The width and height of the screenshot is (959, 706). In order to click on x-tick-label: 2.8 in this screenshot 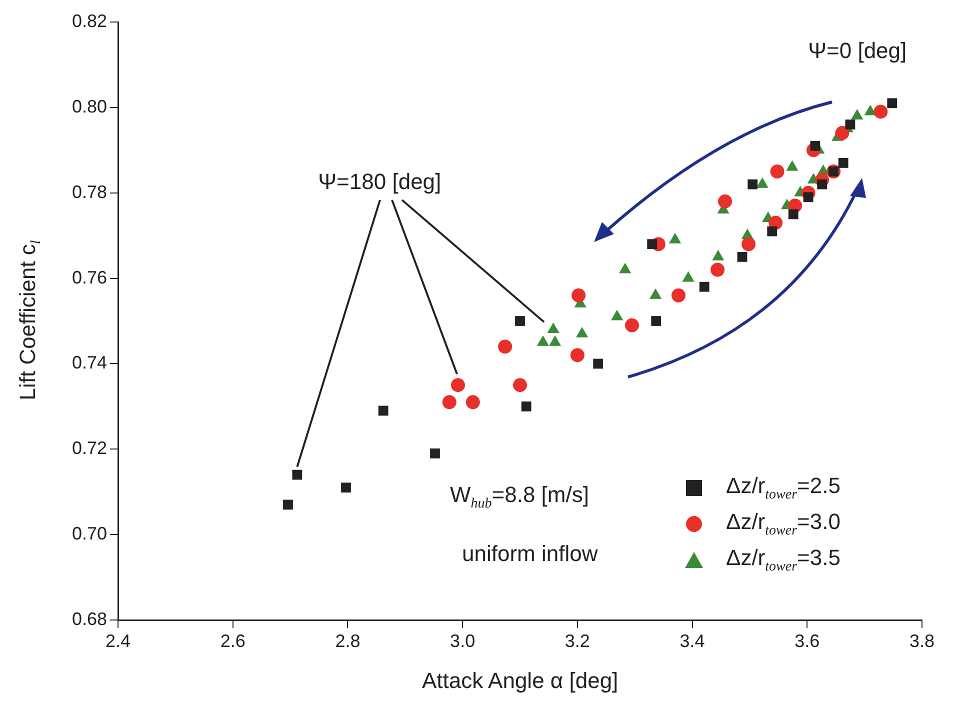, I will do `click(347, 640)`.